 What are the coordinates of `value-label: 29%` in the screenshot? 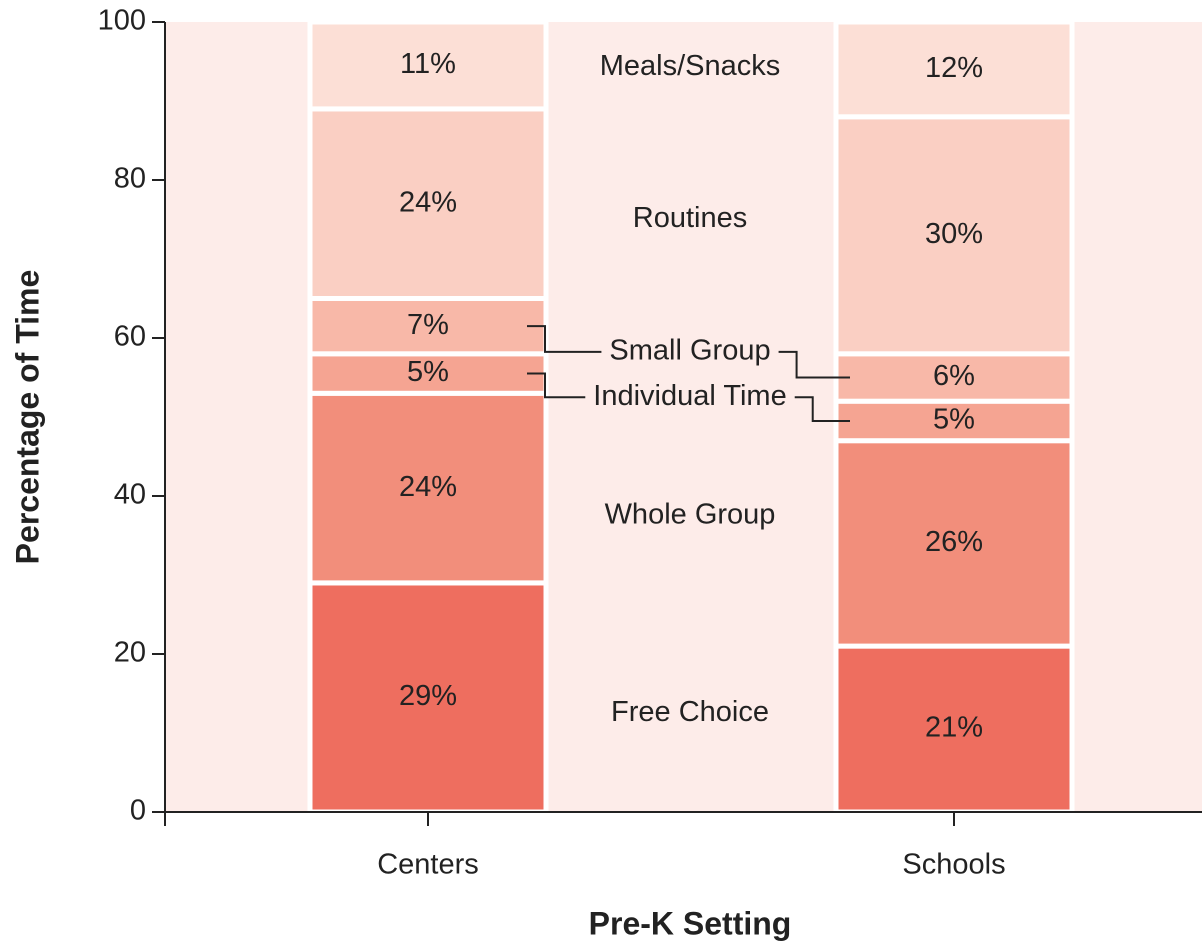 It's located at (428, 696).